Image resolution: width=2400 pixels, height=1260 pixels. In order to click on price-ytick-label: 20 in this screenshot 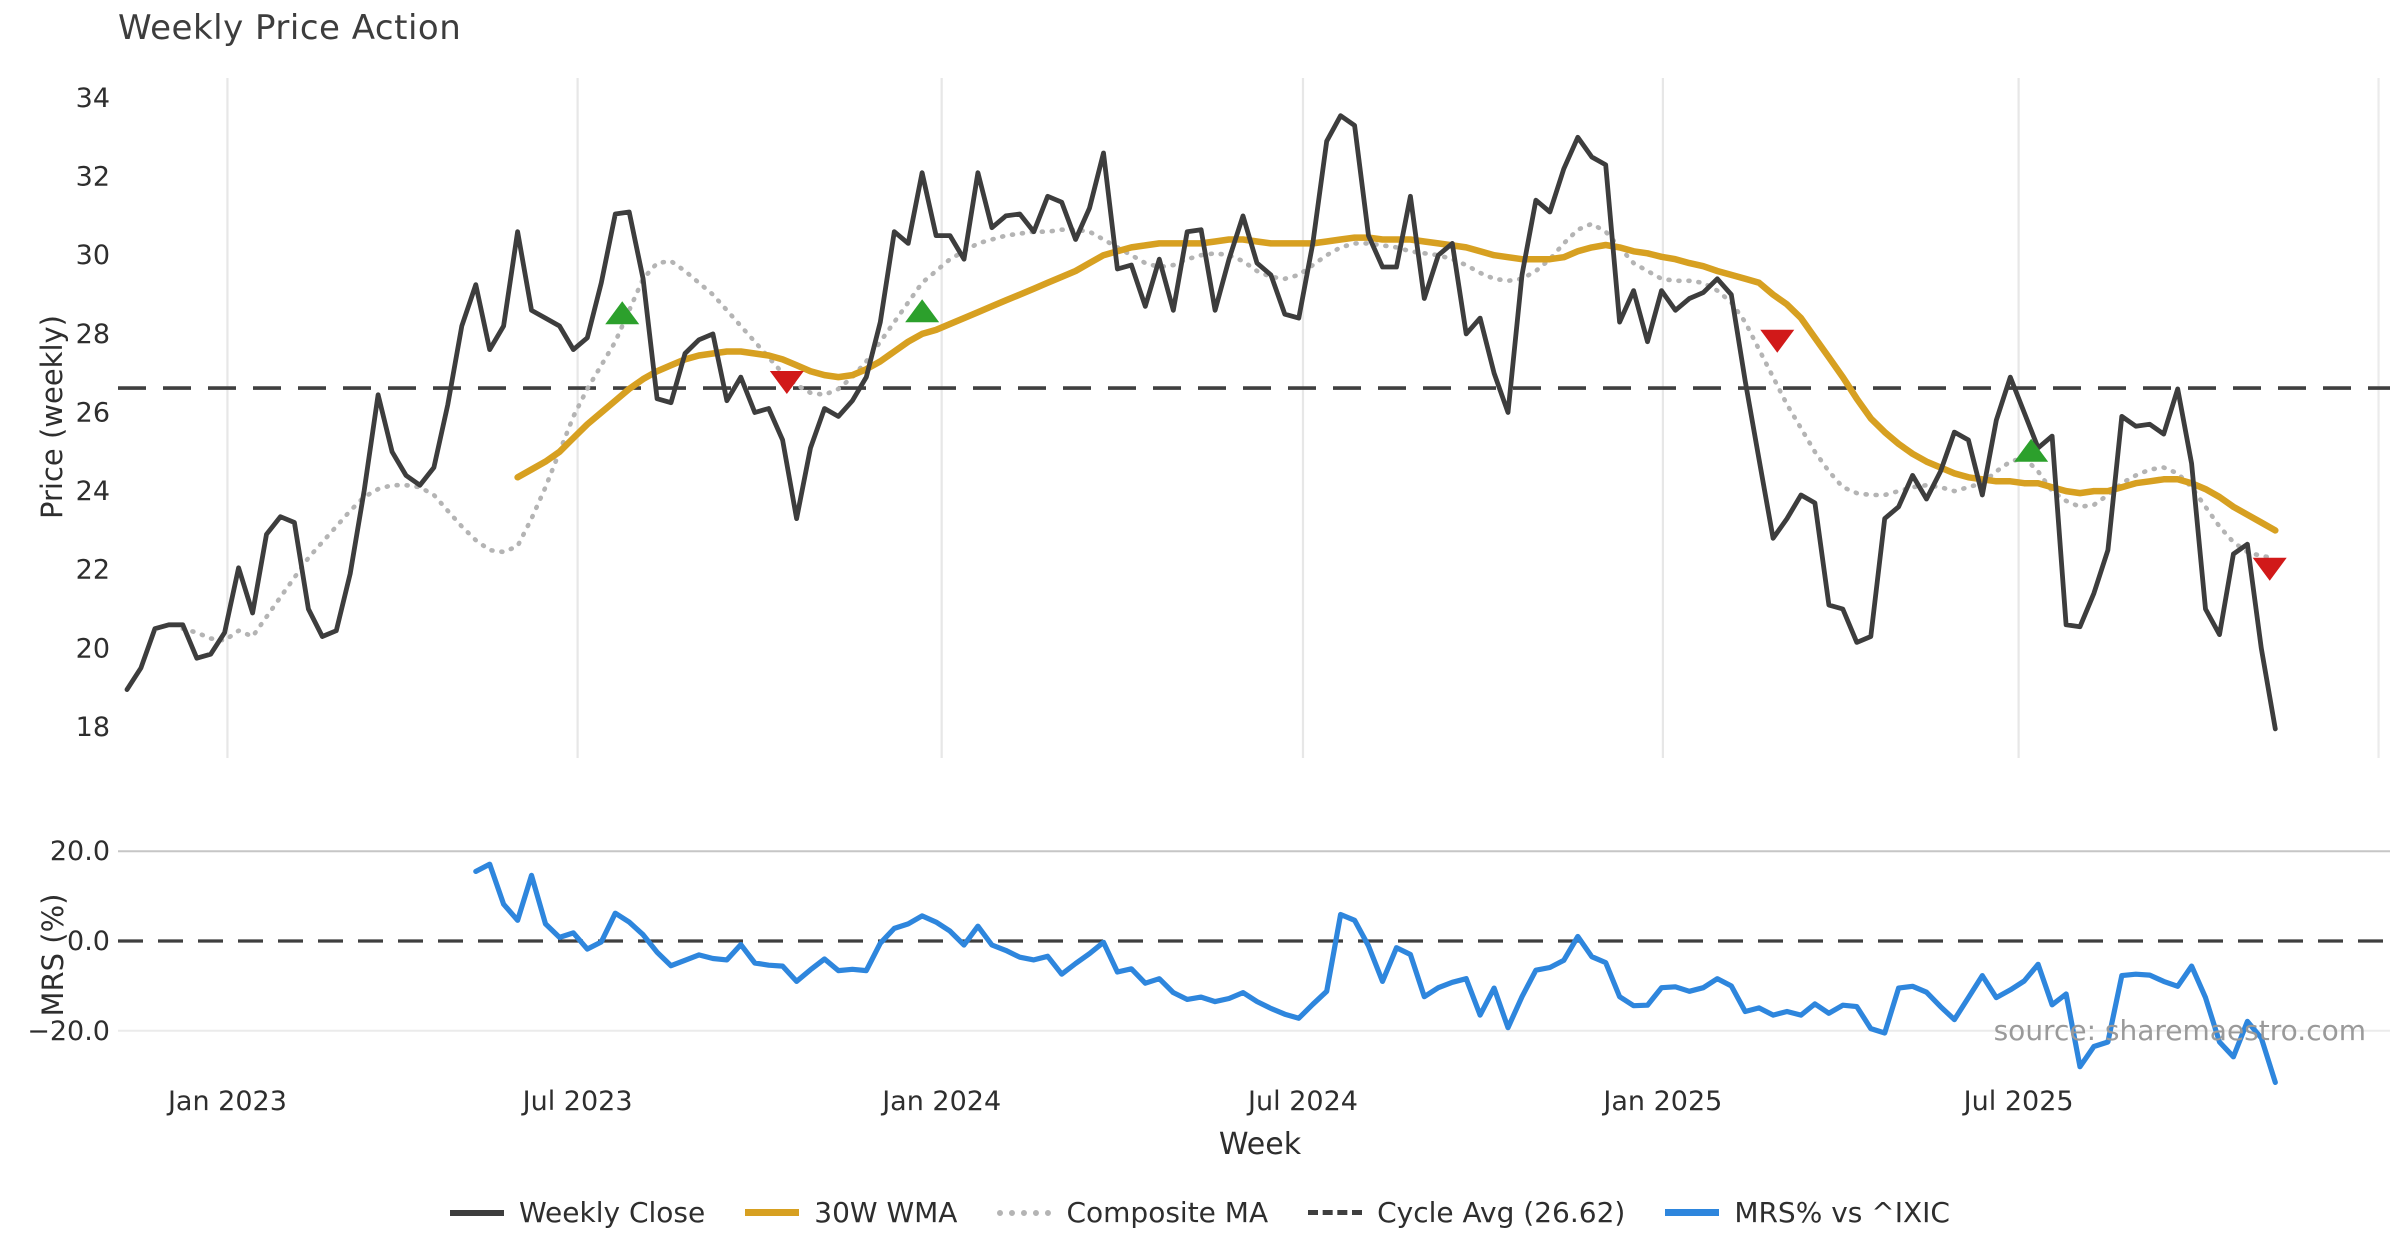, I will do `click(93, 648)`.